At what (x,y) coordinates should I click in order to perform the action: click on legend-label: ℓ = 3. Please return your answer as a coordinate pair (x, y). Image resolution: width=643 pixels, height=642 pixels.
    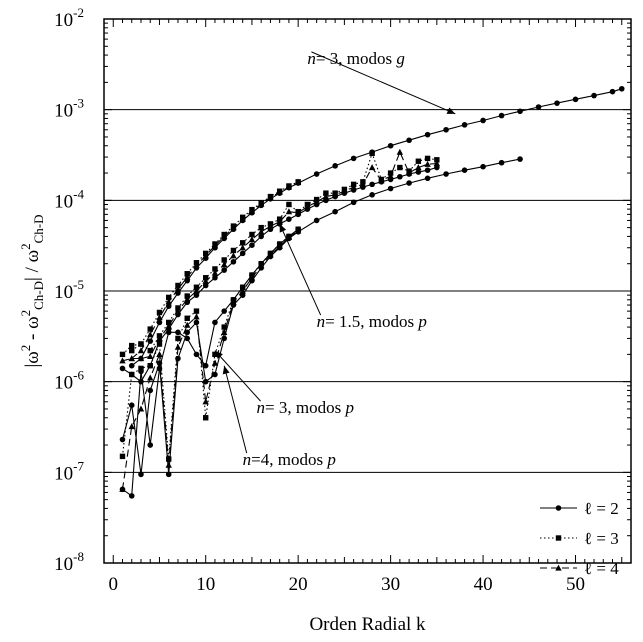
    Looking at the image, I should click on (601, 538).